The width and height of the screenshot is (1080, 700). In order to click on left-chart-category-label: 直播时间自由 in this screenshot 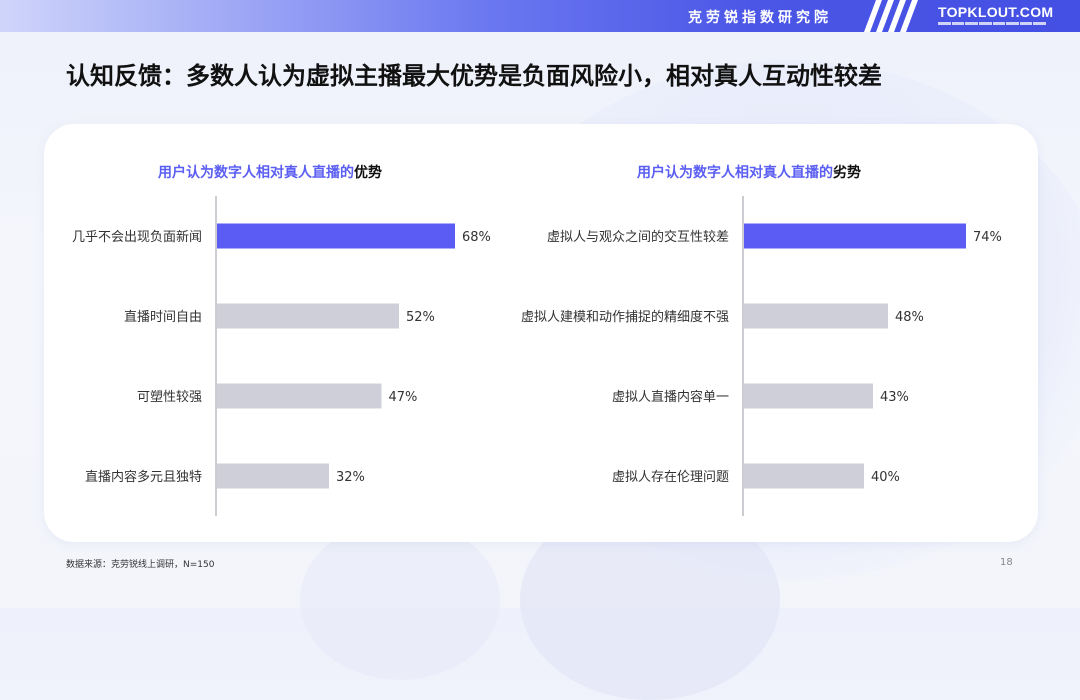, I will do `click(163, 317)`.